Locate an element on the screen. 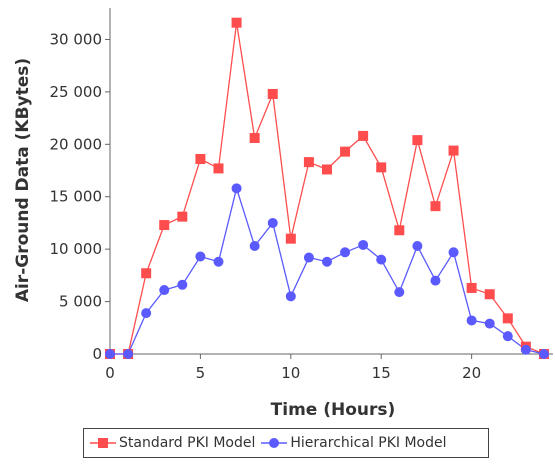 The width and height of the screenshot is (555, 464). legend-label-standard: Standard PKI Model is located at coordinates (187, 443).